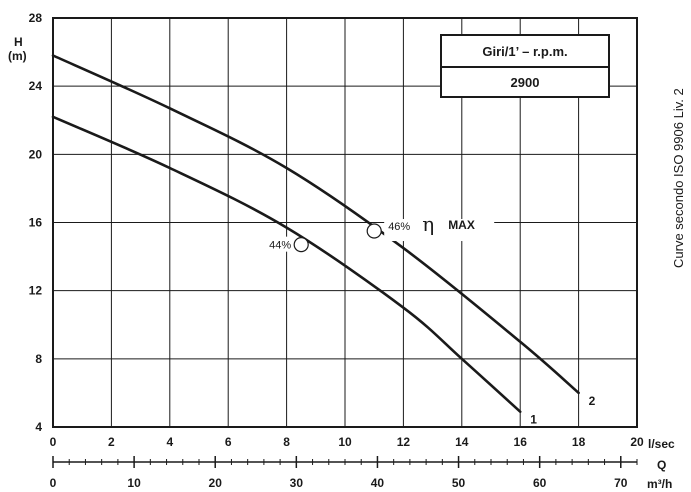 The height and width of the screenshot is (492, 691). What do you see at coordinates (280, 246) in the screenshot?
I see `efficiency-label-1: 44%` at bounding box center [280, 246].